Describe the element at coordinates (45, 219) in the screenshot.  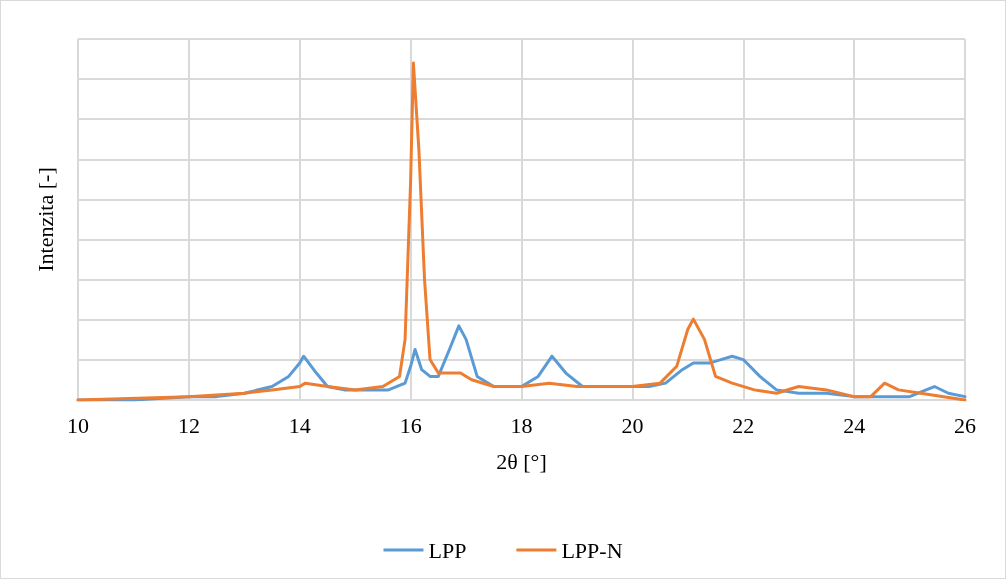
I see `y-axis-title: Intenzita [-]` at that location.